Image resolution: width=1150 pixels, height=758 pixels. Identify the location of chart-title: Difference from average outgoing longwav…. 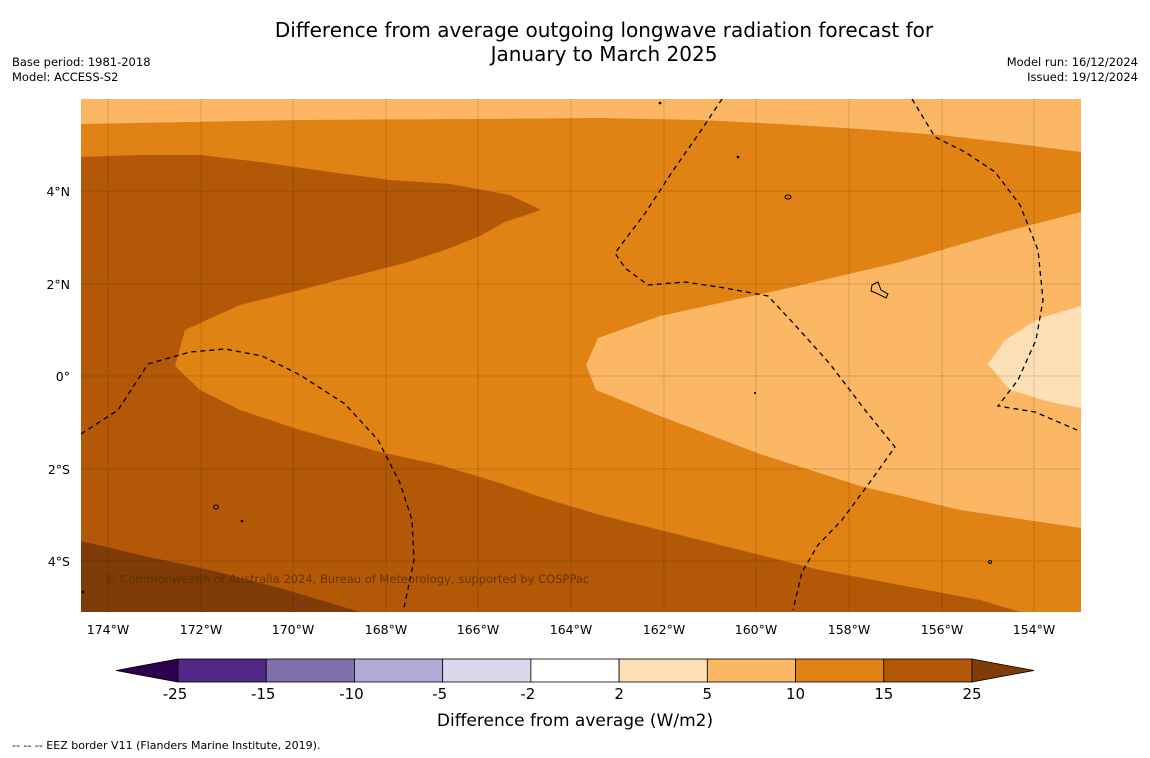
(575, 42).